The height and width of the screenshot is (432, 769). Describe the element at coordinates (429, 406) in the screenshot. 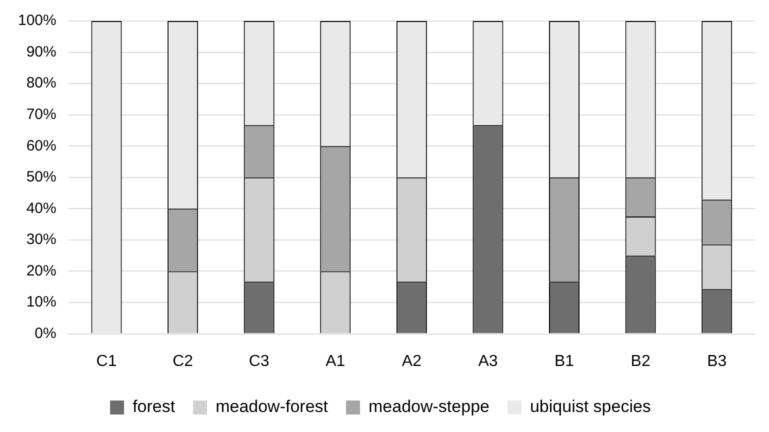

I see `legend-label: meadow-steppe` at that location.